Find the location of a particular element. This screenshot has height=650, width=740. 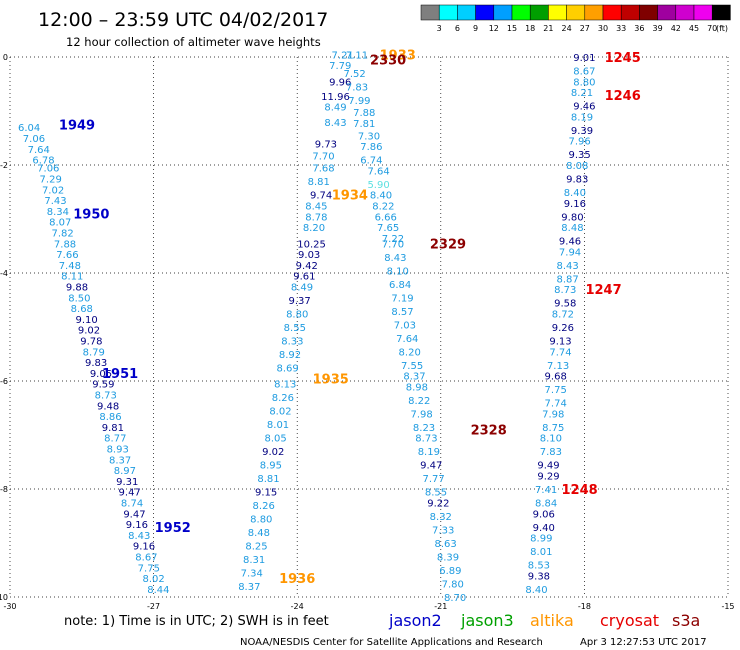

wave-height-value: 8.44 is located at coordinates (158, 590).